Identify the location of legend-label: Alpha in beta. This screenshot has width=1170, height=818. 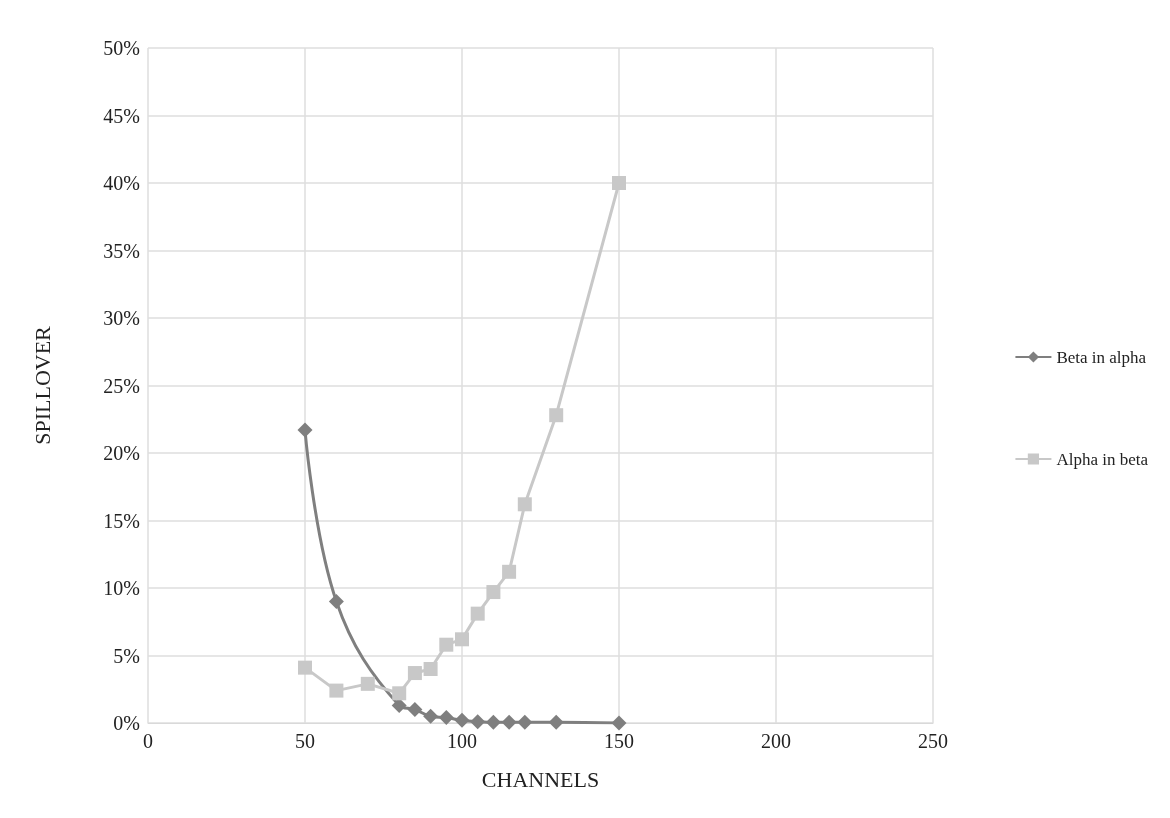
(1102, 459).